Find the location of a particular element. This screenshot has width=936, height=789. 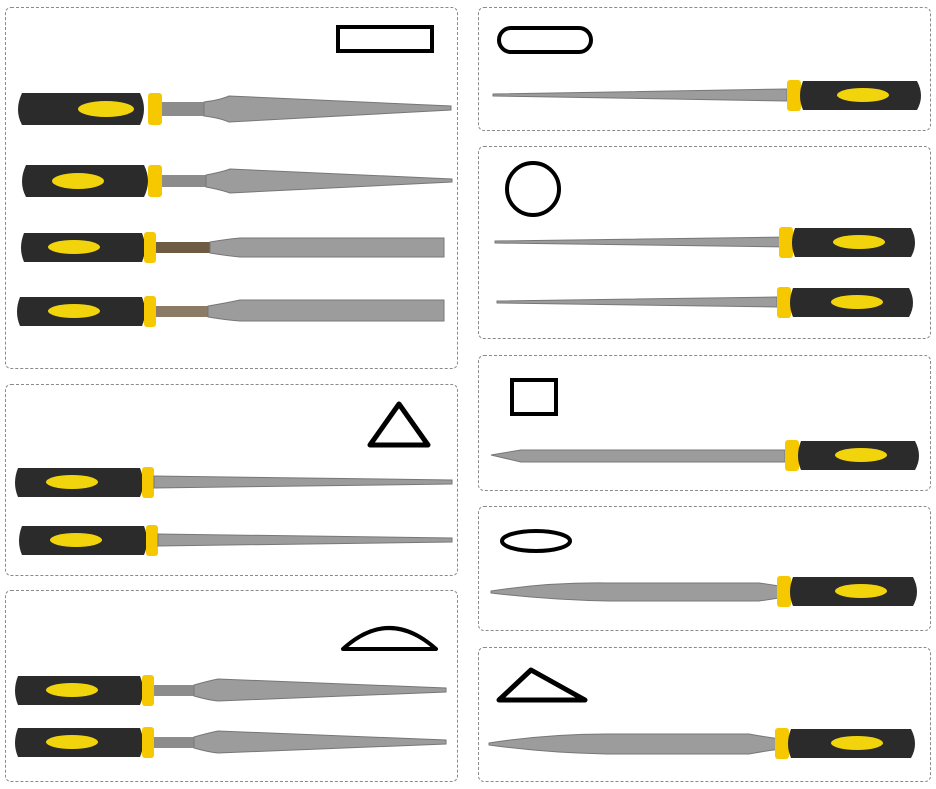

half-round-files-graphic is located at coordinates (231, 692).